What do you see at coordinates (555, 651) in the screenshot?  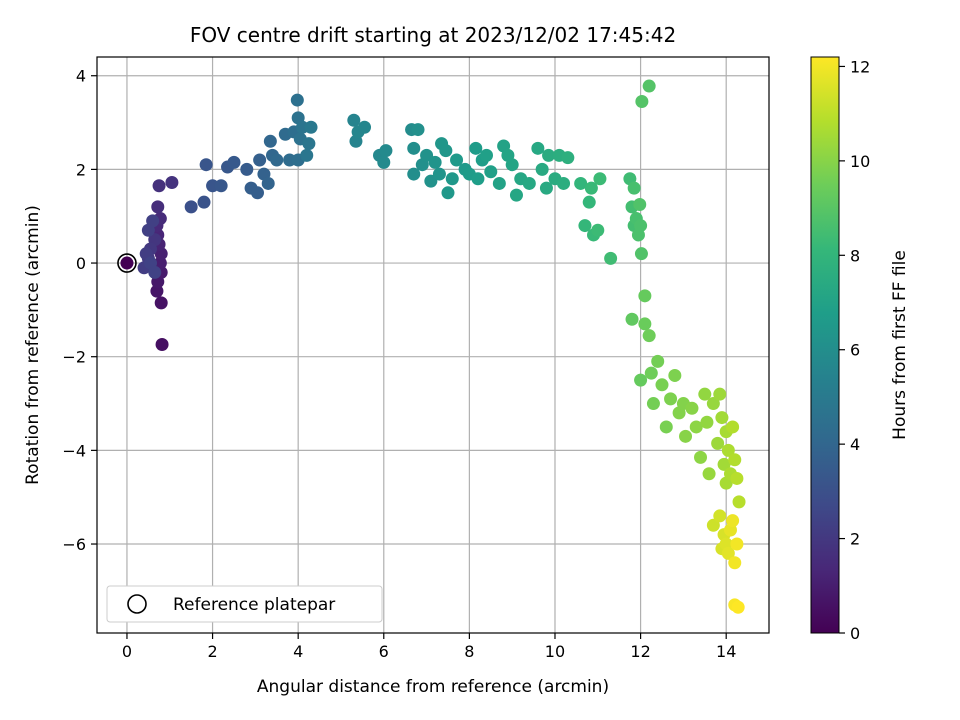 I see `x-tick-label: 10` at bounding box center [555, 651].